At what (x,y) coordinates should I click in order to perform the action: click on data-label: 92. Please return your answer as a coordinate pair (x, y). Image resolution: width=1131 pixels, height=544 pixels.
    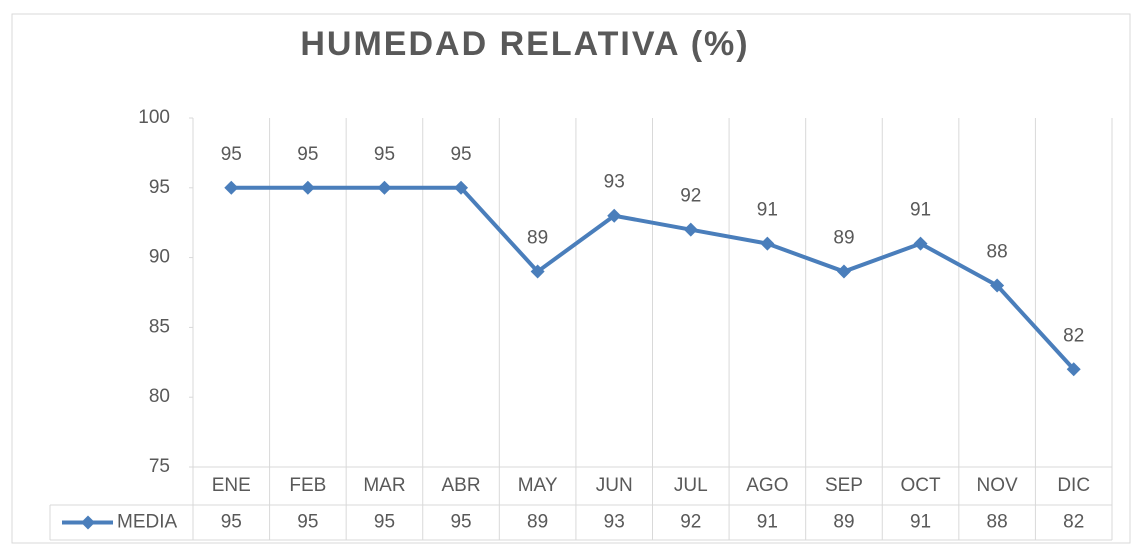
    Looking at the image, I should click on (690, 196).